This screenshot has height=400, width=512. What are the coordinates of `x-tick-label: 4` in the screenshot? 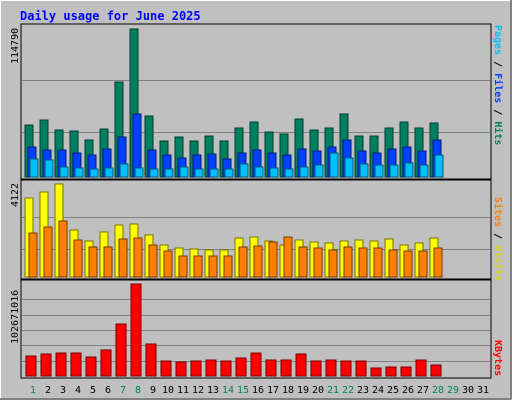 It's located at (78, 390).